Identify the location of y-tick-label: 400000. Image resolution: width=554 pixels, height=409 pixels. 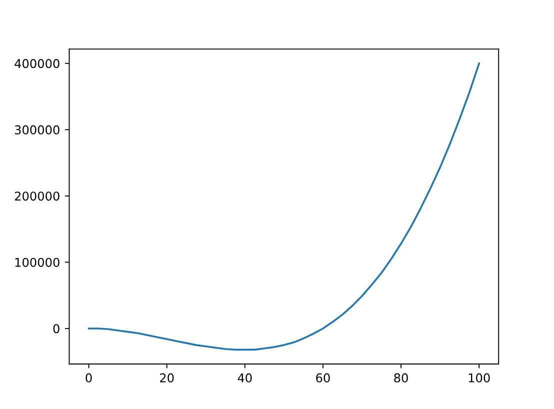
(37, 63).